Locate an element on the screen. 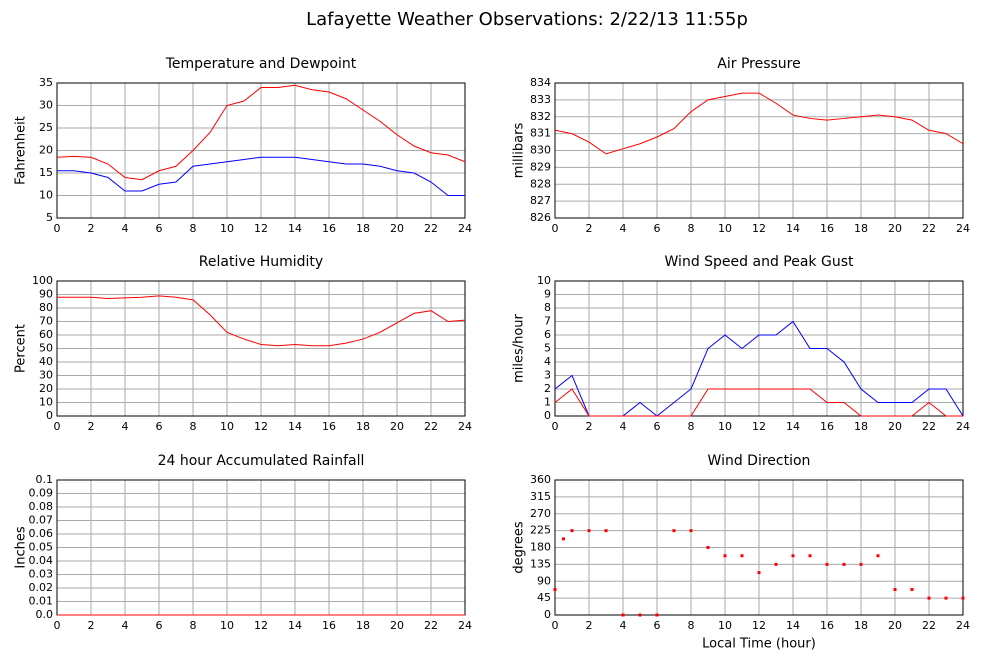 This screenshot has height=659, width=999. y-tick-label: 834 is located at coordinates (540, 82).